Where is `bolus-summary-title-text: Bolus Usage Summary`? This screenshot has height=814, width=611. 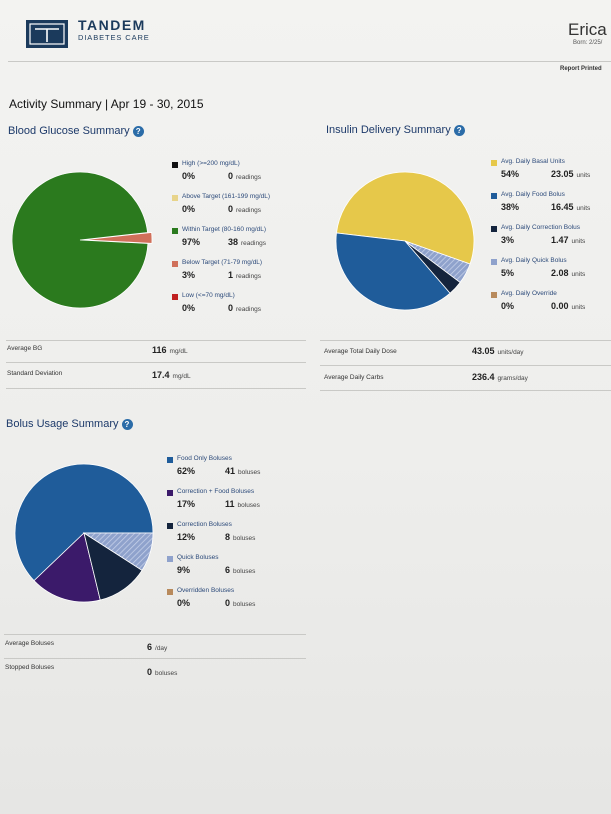
bolus-summary-title-text: Bolus Usage Summary is located at coordinates (62, 424).